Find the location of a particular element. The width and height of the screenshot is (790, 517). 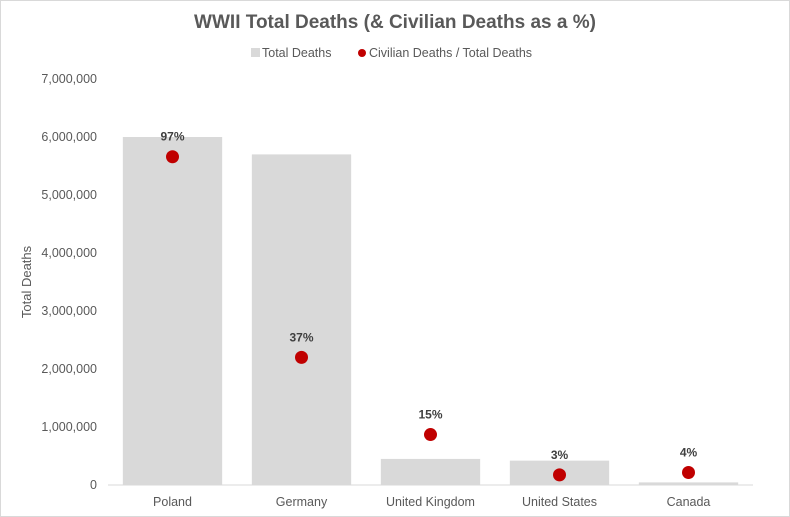

data-label-civilian-ratio: 37% is located at coordinates (301, 337).